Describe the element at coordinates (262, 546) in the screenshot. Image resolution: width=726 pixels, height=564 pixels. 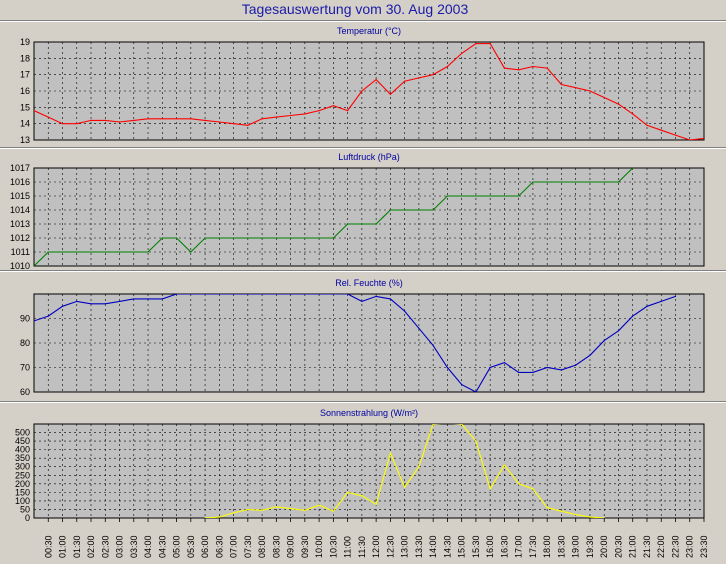
I see `x-tick-label: 08:00` at that location.